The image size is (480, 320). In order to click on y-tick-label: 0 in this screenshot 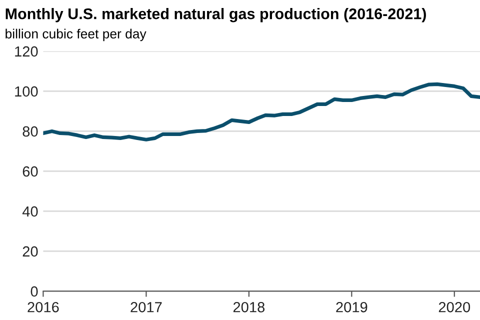, I will do `click(34, 291)`.